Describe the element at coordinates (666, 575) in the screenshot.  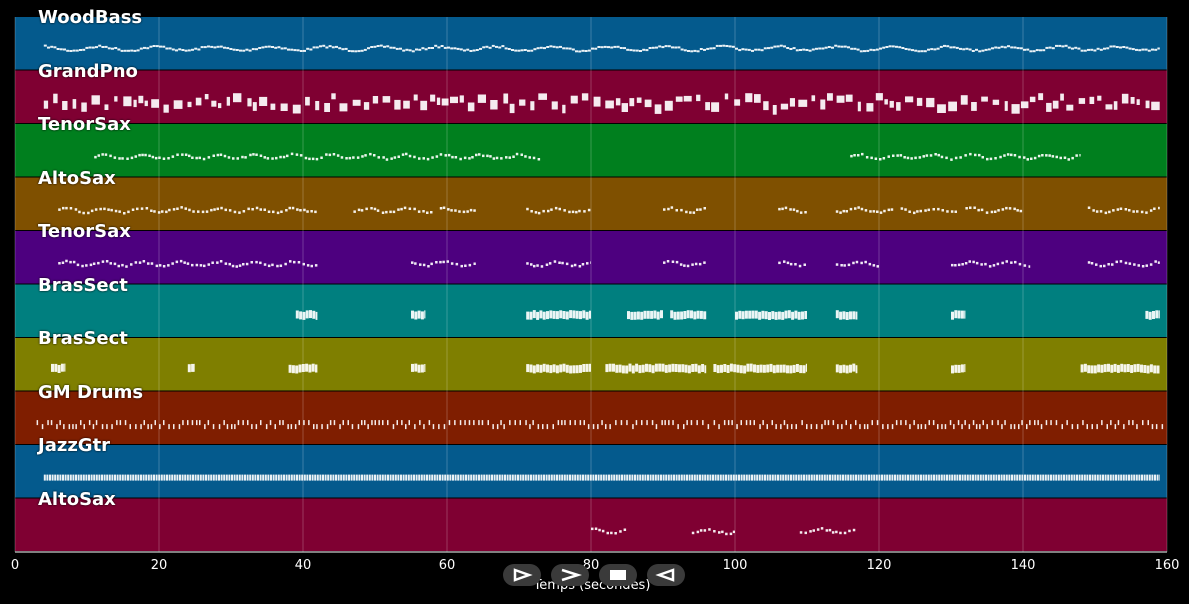
I see `rewind-button` at that location.